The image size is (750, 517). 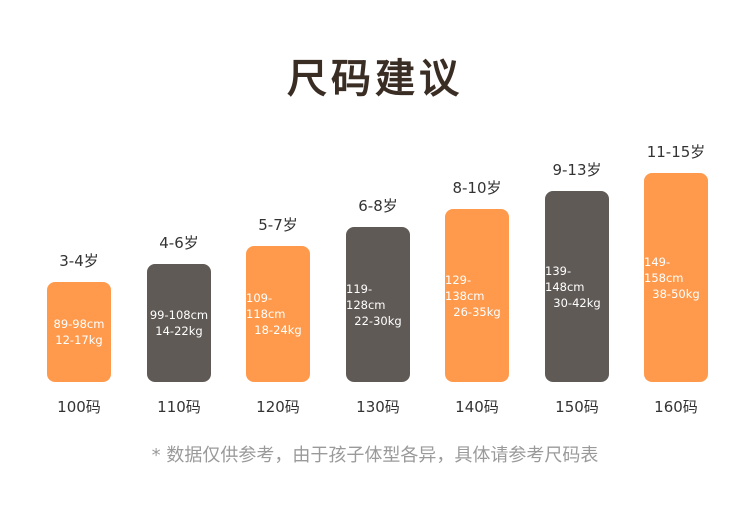 What do you see at coordinates (179, 243) in the screenshot?
I see `age-label: 4-6岁` at bounding box center [179, 243].